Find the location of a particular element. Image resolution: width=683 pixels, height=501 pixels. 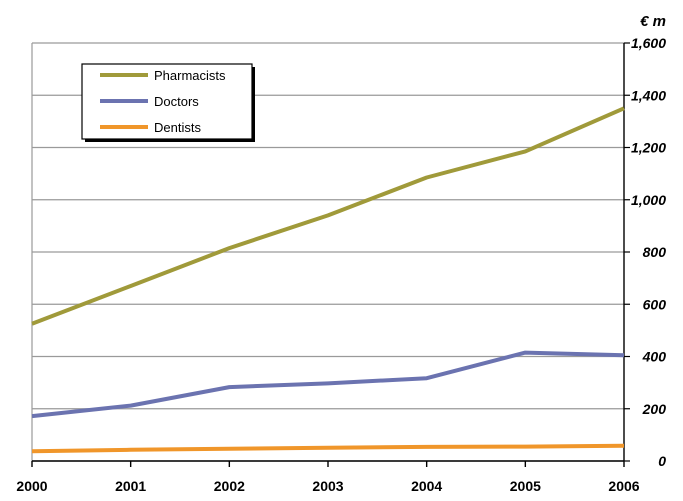

x-tick-label: 2005 is located at coordinates (525, 486).